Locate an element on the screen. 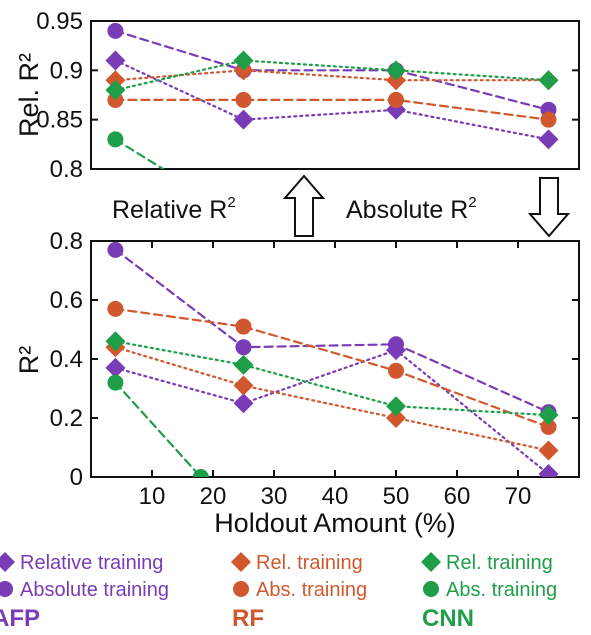 The height and width of the screenshot is (635, 591). top-y-tick-label: 0.8 is located at coordinates (66, 169).